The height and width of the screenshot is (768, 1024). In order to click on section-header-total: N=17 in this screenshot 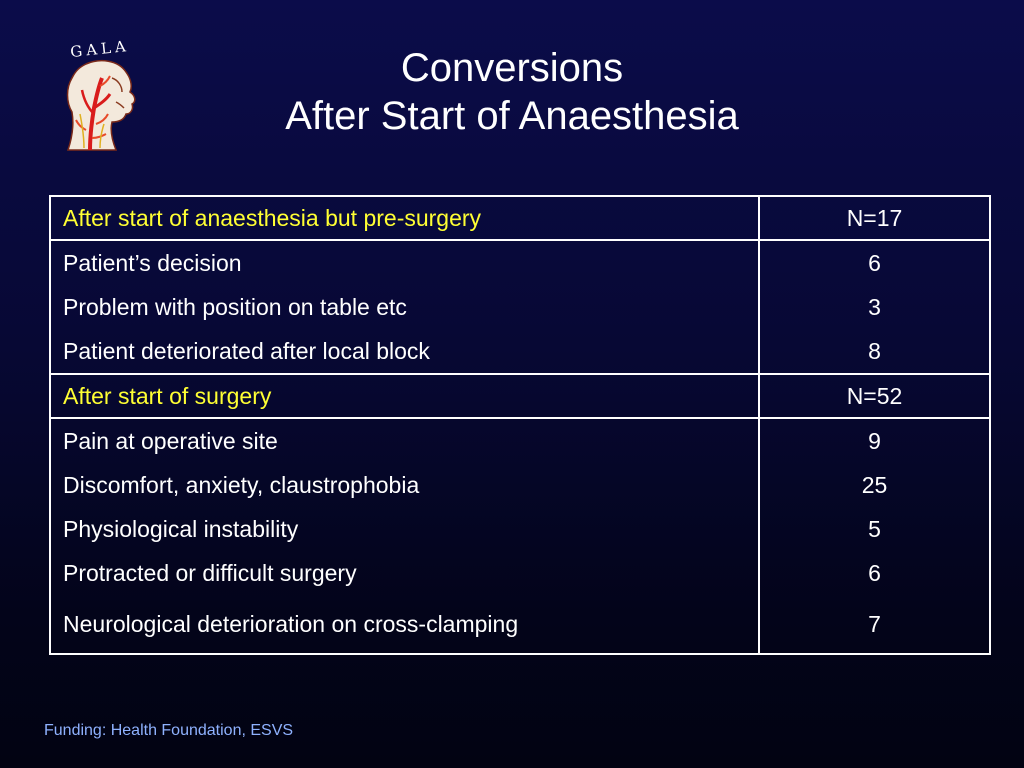, I will do `click(874, 218)`.